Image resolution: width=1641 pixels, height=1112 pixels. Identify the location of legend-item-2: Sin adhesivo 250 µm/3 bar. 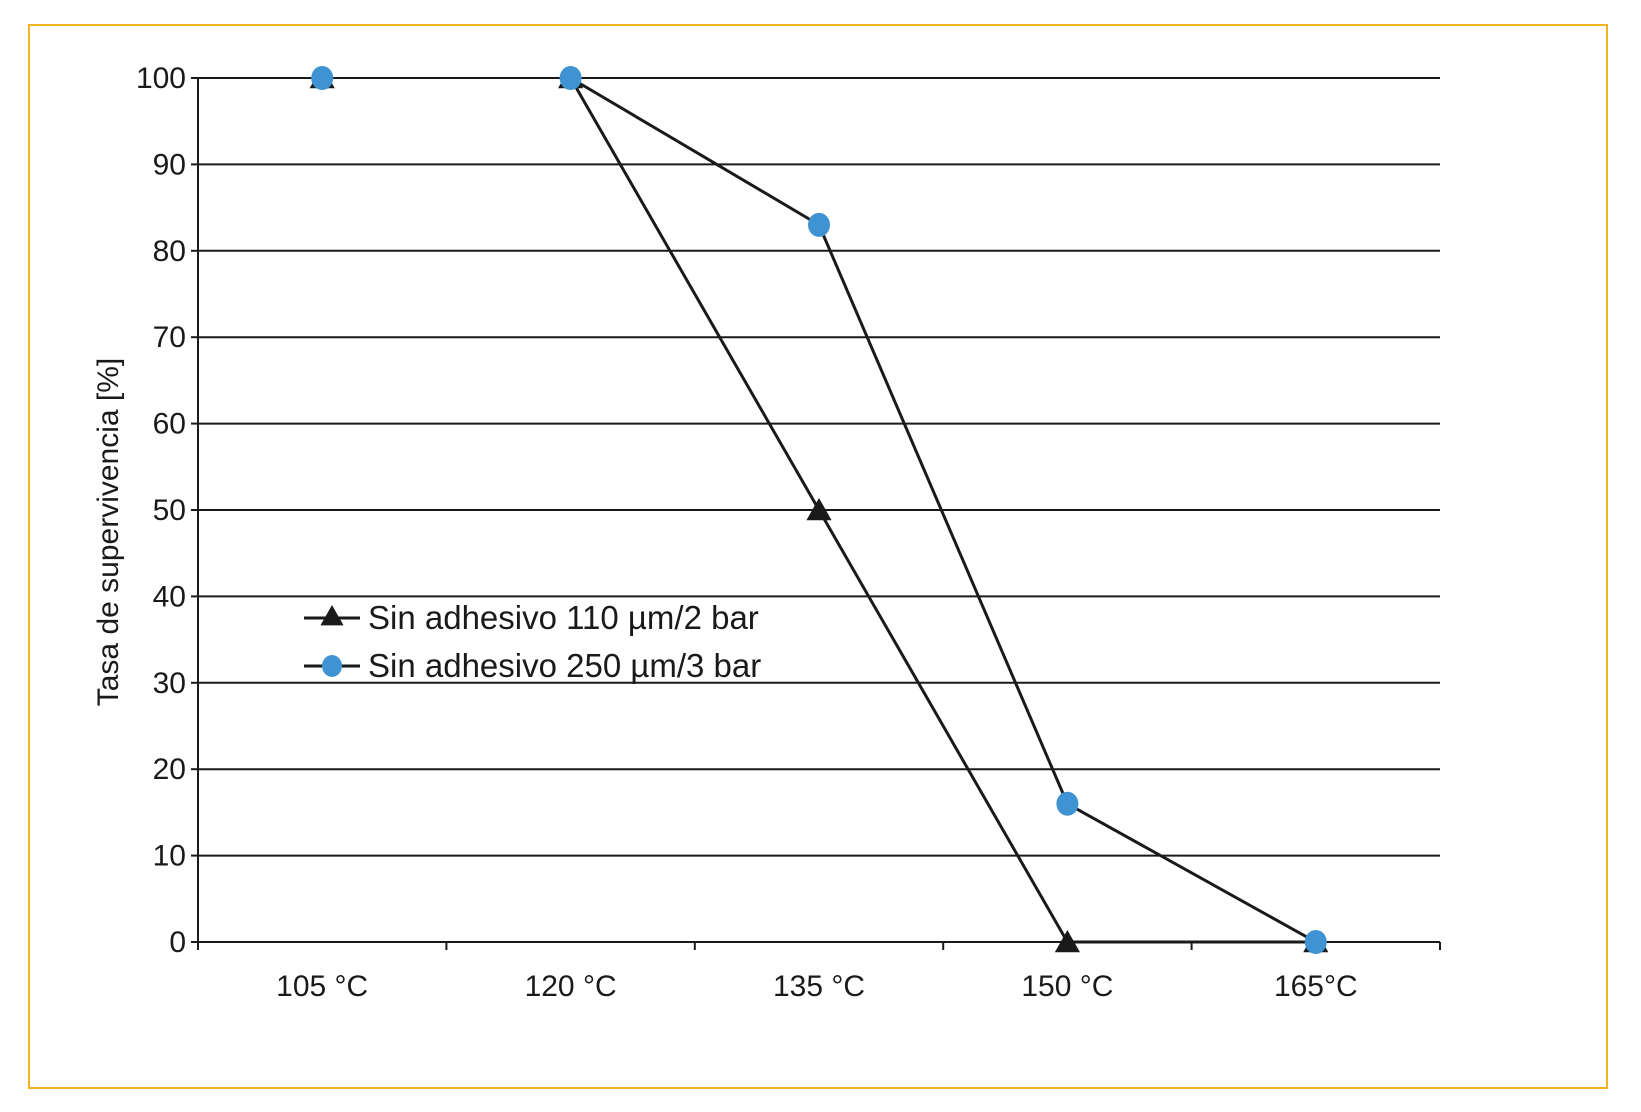
(532, 665).